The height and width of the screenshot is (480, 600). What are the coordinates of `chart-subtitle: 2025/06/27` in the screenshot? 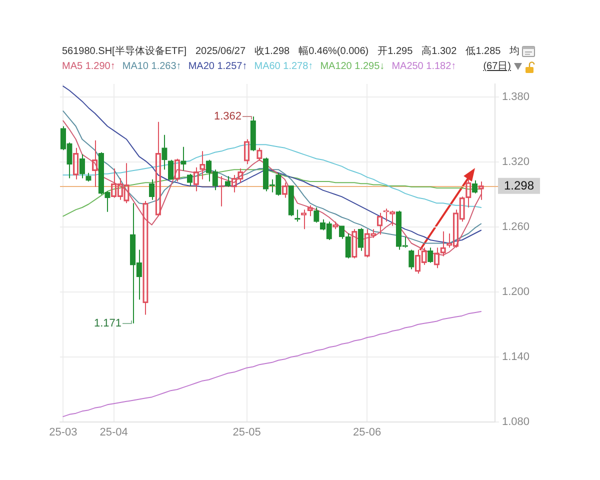 It's located at (220, 51).